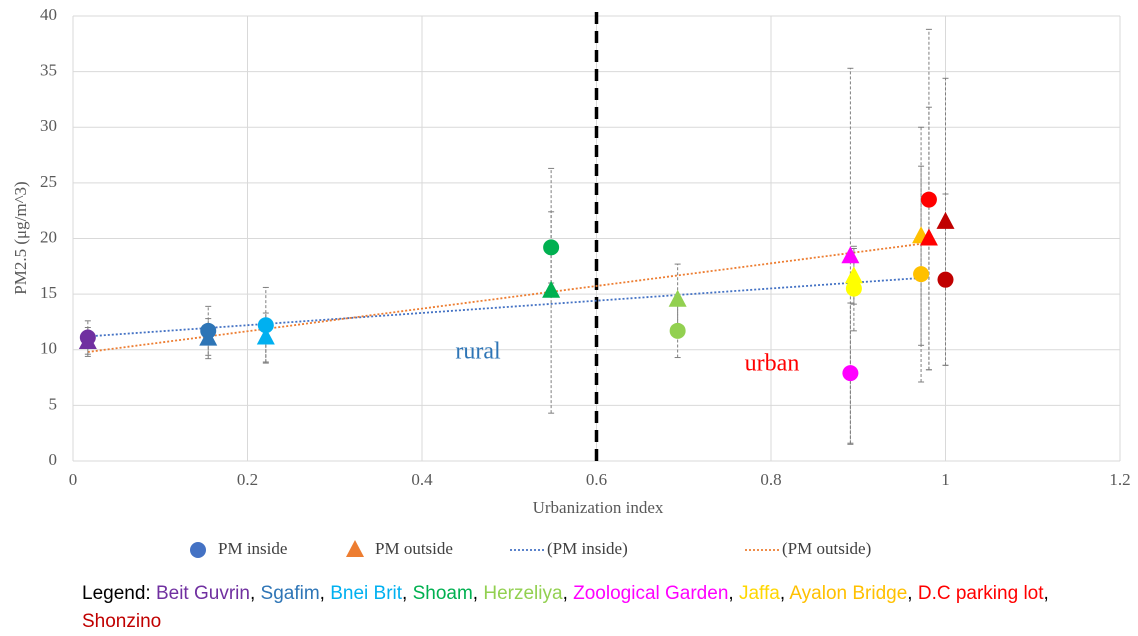 The height and width of the screenshot is (636, 1138). Describe the element at coordinates (73, 479) in the screenshot. I see `x-tick-label: 0` at that location.